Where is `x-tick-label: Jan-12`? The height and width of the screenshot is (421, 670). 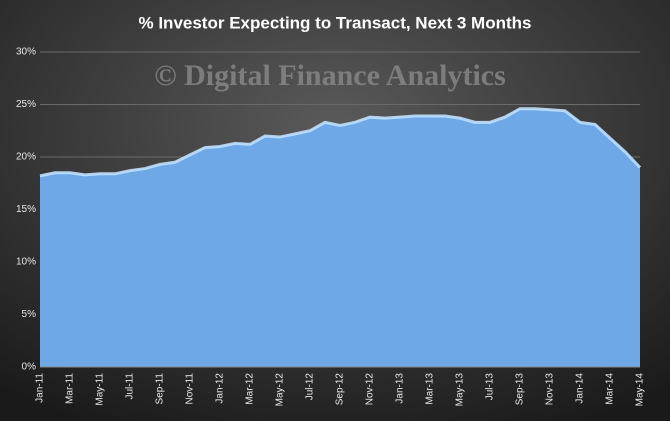 x-tick-label: Jan-12 is located at coordinates (220, 388).